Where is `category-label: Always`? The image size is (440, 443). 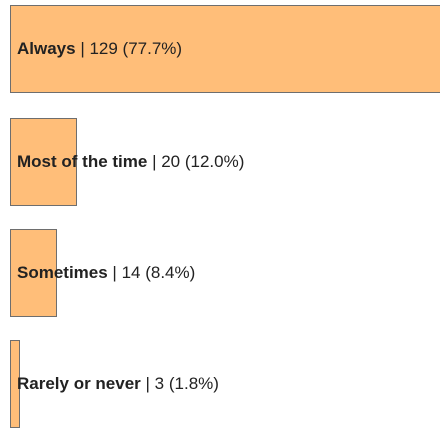
category-label: Always is located at coordinates (46, 48).